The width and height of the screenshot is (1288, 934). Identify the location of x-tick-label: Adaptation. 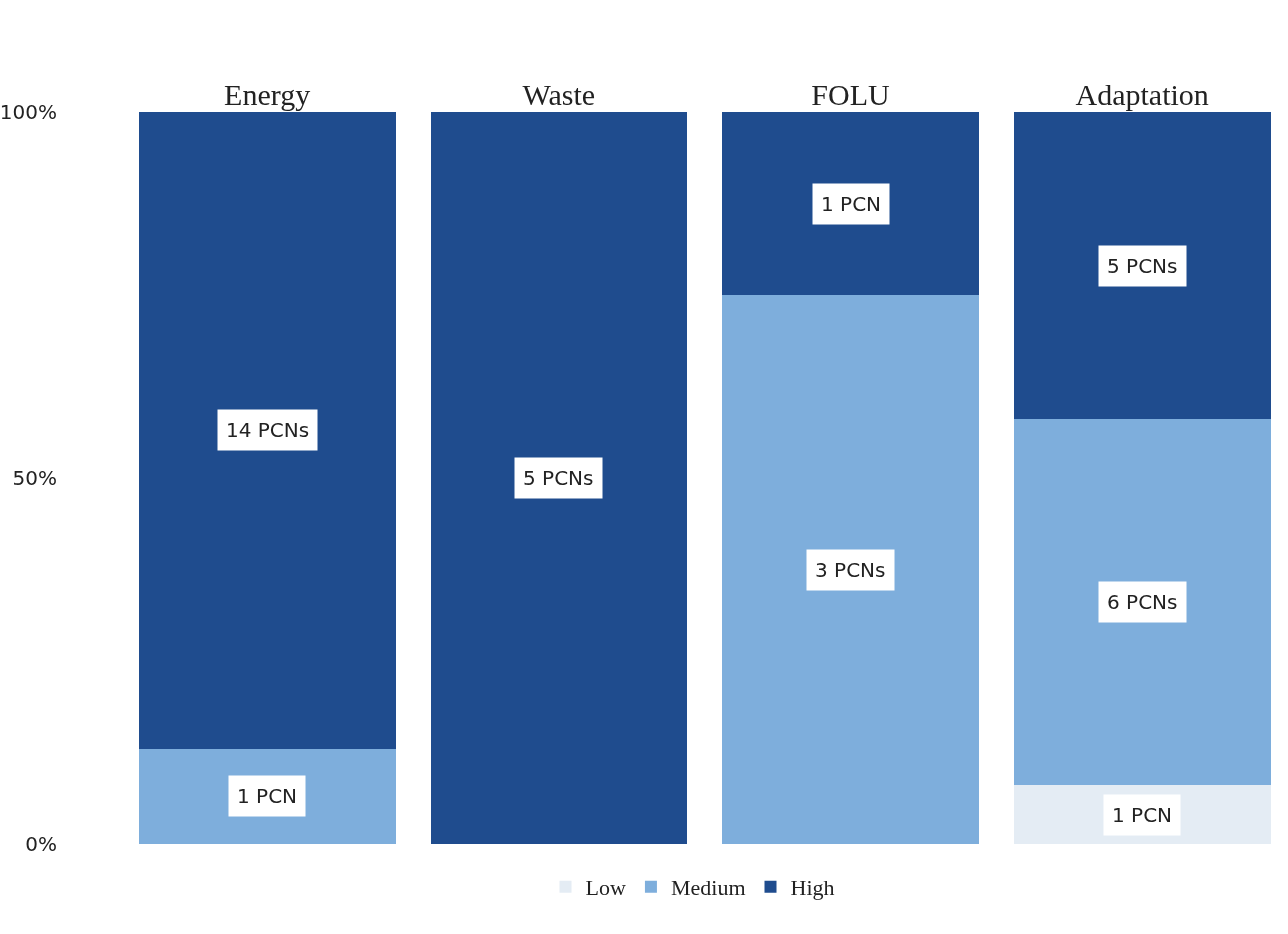
(1142, 94).